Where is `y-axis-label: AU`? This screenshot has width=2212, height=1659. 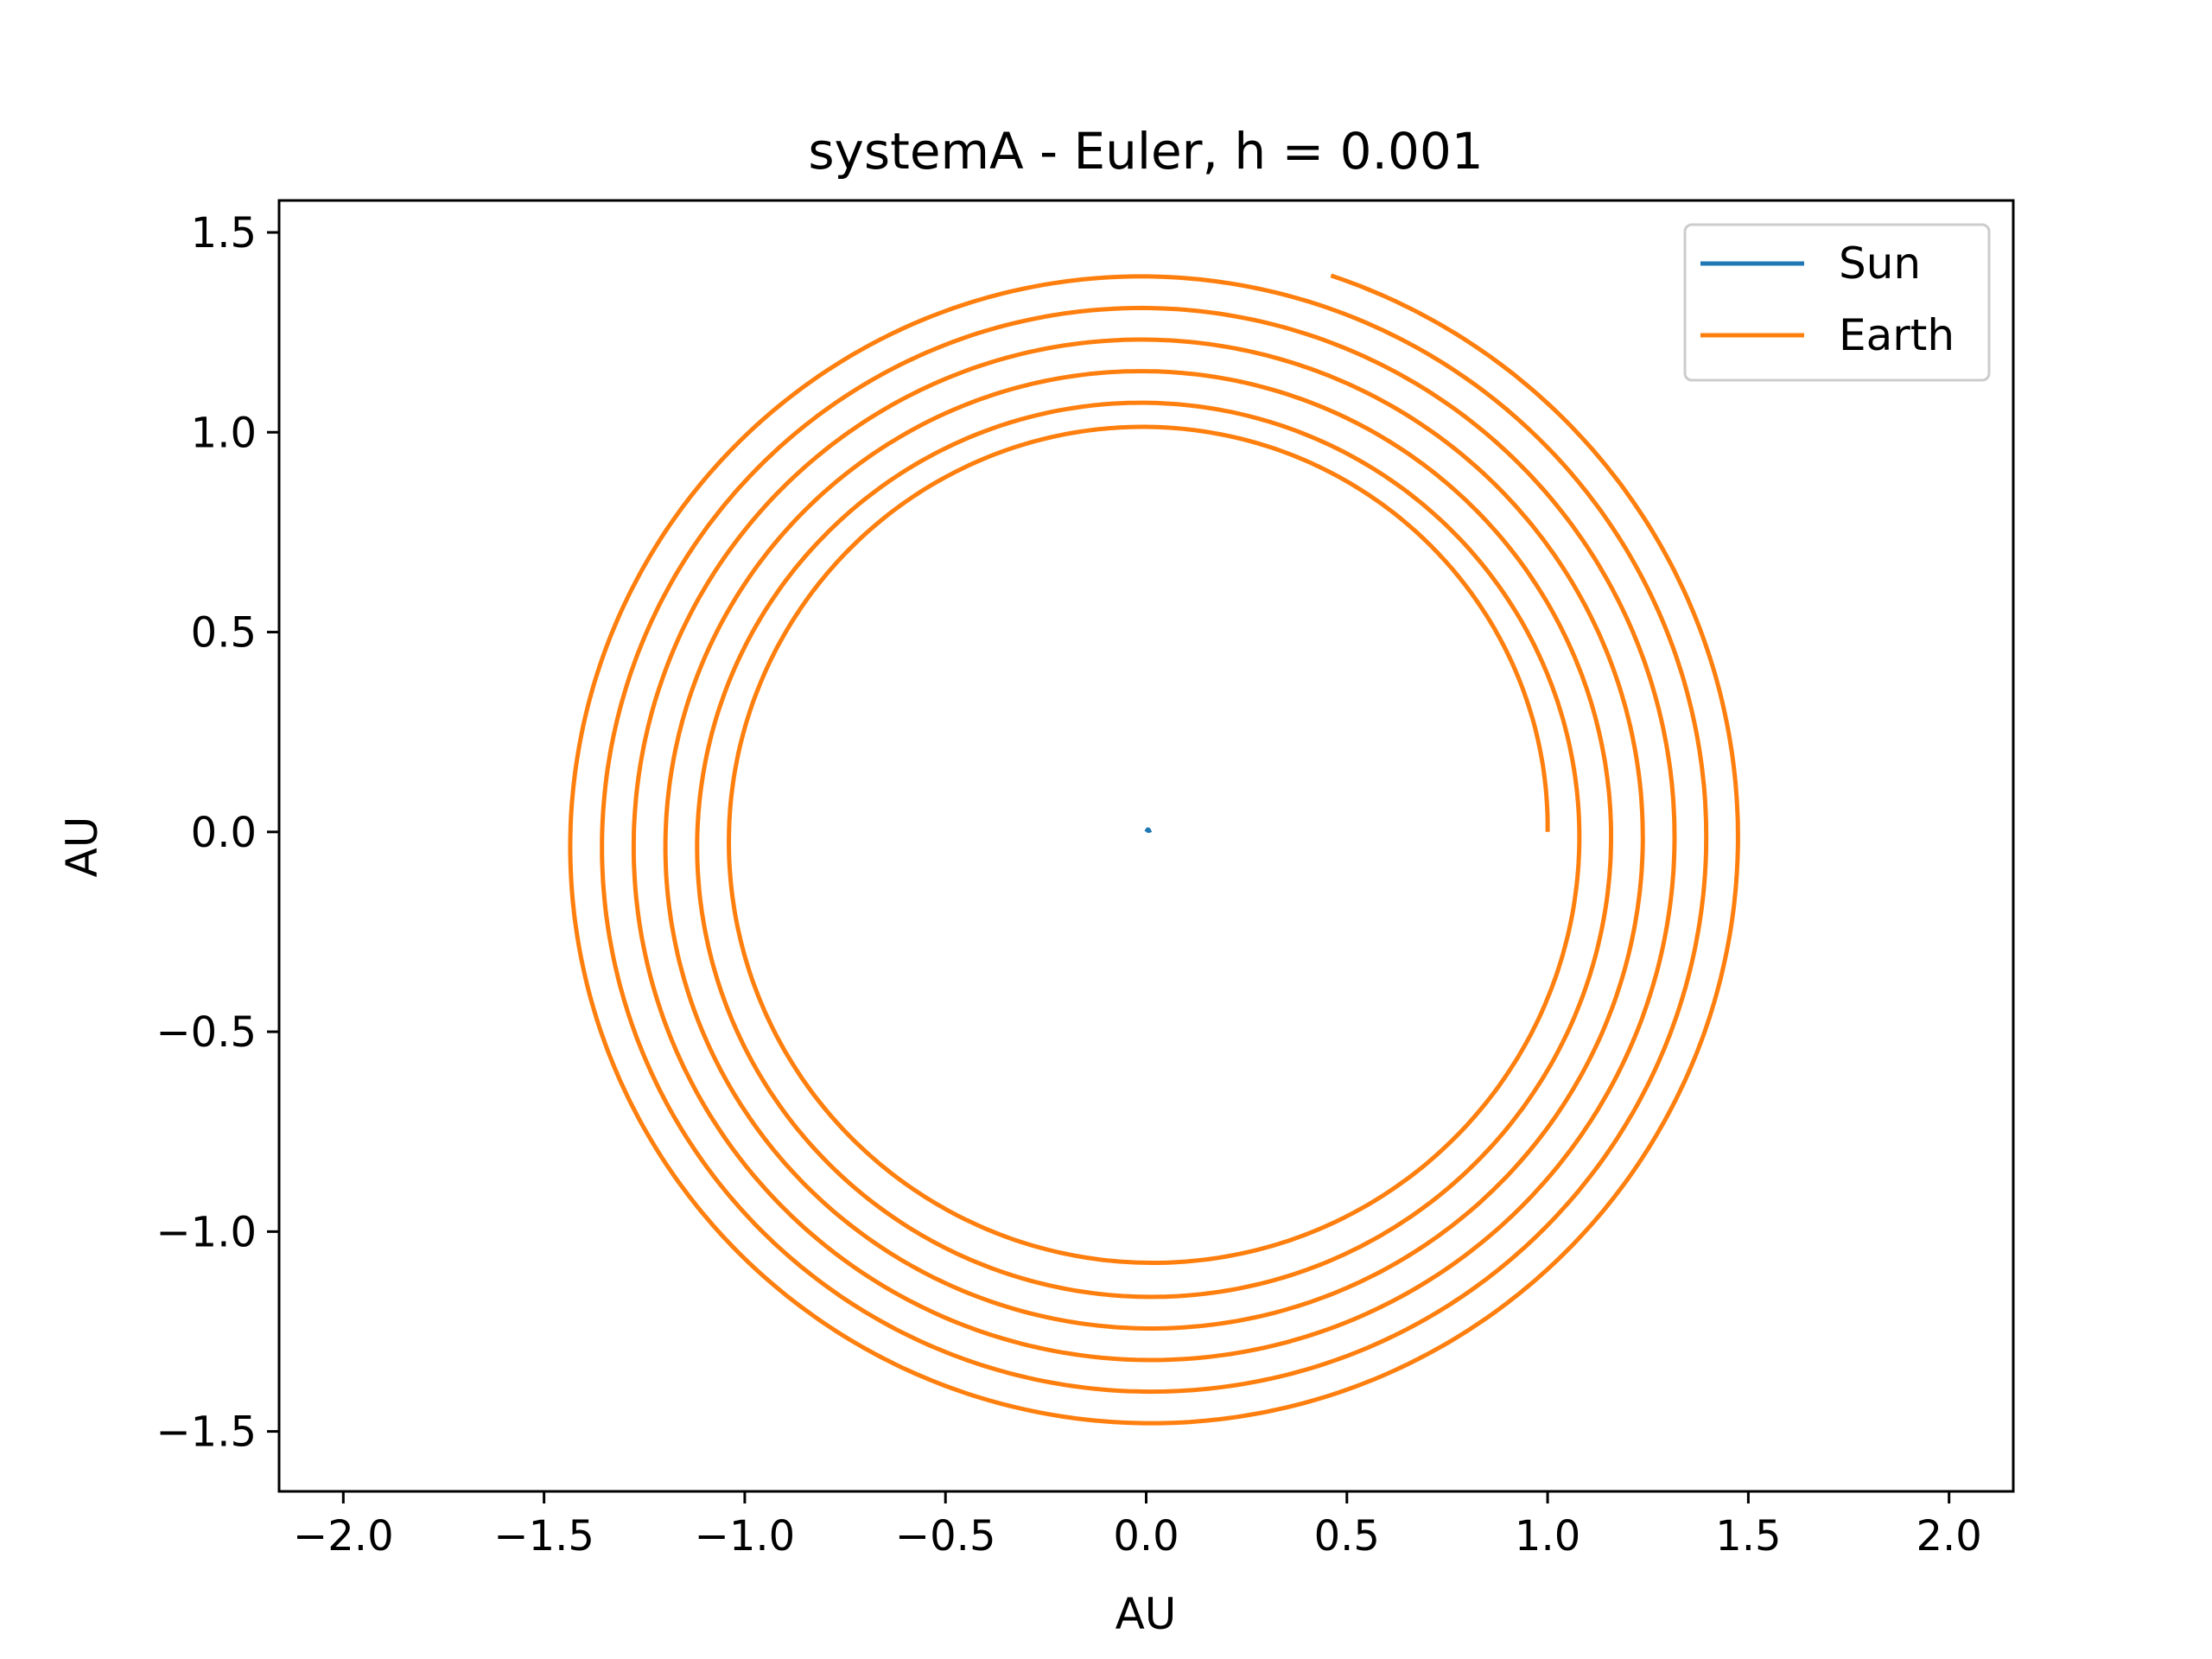 y-axis-label: AU is located at coordinates (82, 847).